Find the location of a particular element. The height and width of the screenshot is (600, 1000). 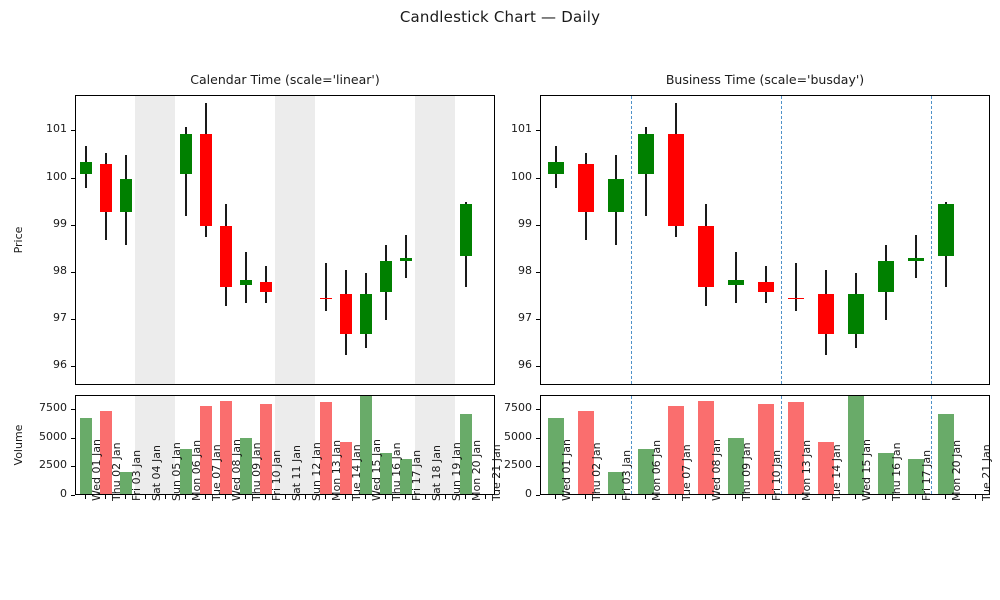

left-volume-ytick-label: 0 is located at coordinates (63, 493).